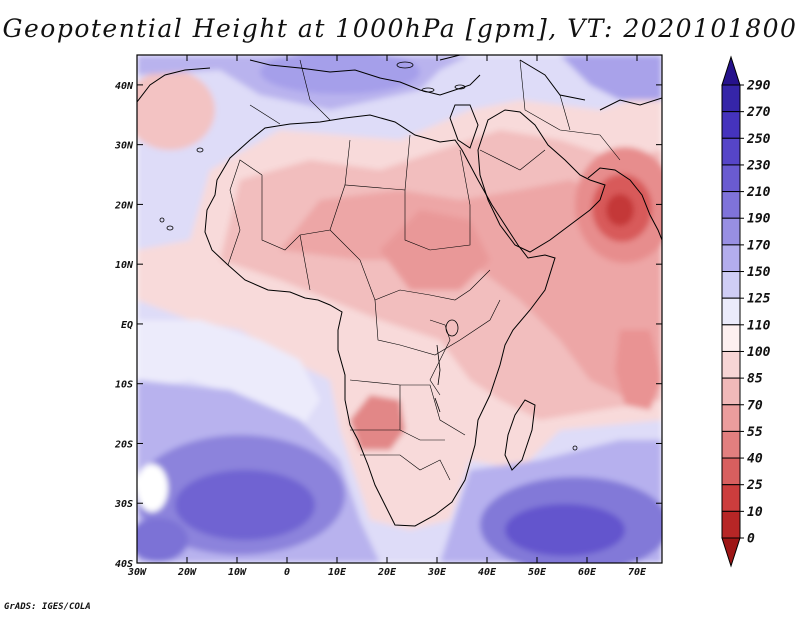  I want to click on y-tick-label: 10N, so click(124, 265).